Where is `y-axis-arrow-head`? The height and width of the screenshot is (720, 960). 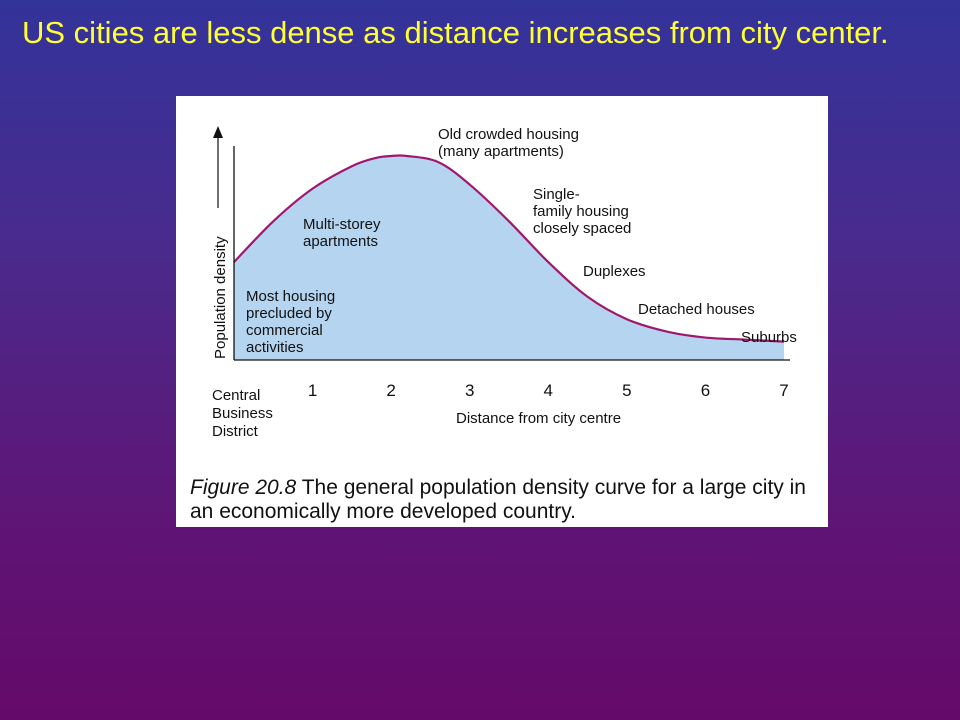 y-axis-arrow-head is located at coordinates (218, 132).